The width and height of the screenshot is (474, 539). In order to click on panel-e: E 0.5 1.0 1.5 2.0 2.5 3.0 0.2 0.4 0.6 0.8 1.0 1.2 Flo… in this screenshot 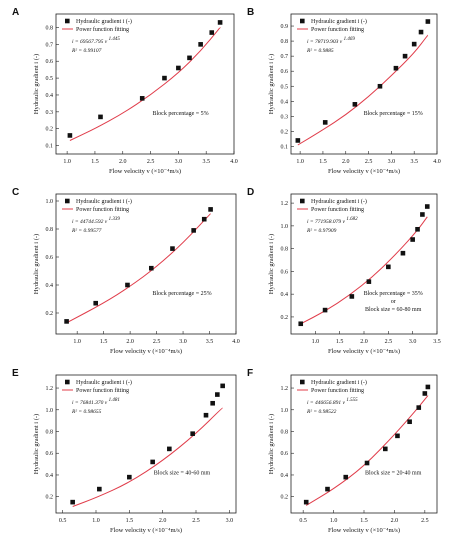, I will do `click(124, 451)`.